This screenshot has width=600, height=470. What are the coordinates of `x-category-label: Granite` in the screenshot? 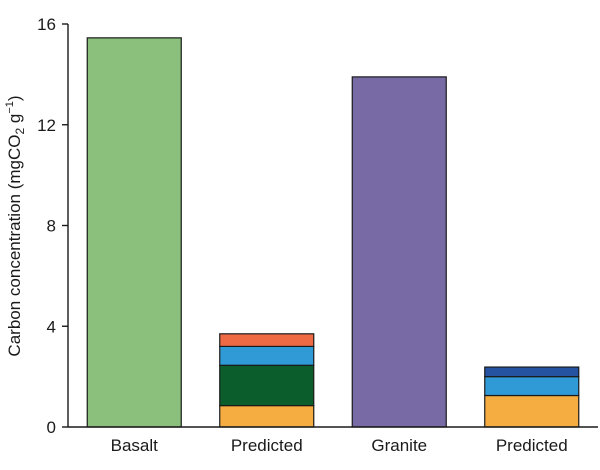 It's located at (399, 445).